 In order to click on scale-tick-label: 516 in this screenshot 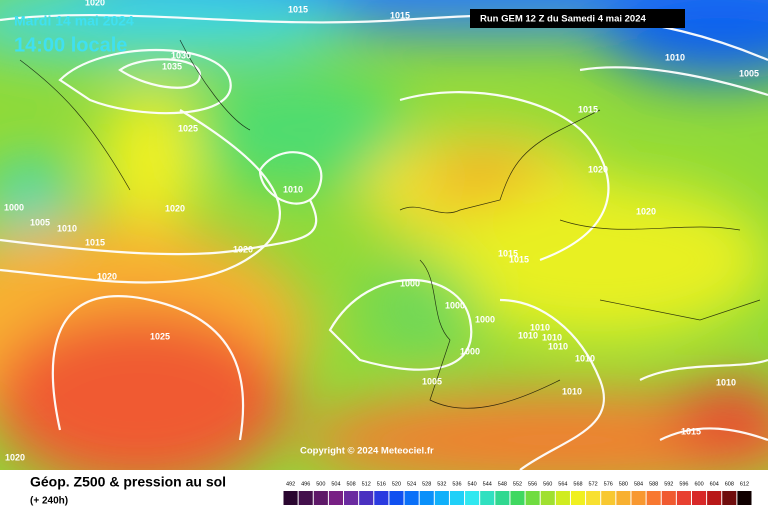, I will do `click(381, 484)`.